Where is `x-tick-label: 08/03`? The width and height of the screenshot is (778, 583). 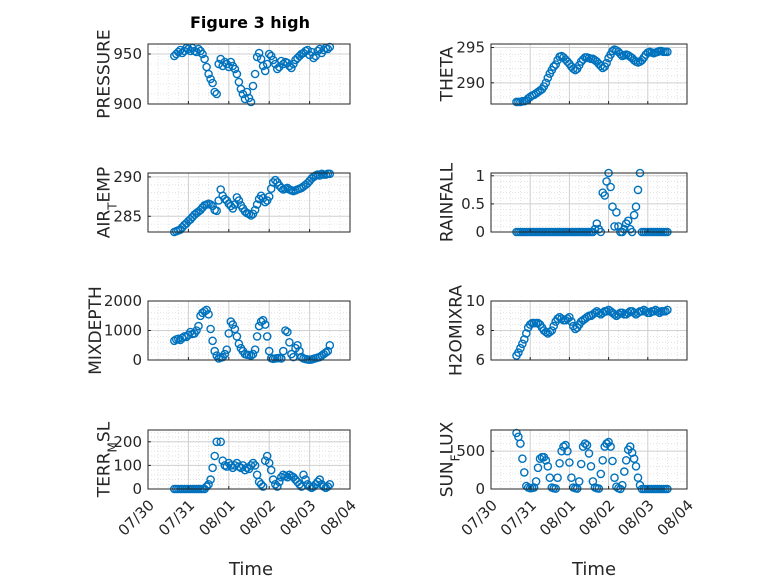 x-tick-label: 08/03 is located at coordinates (297, 517).